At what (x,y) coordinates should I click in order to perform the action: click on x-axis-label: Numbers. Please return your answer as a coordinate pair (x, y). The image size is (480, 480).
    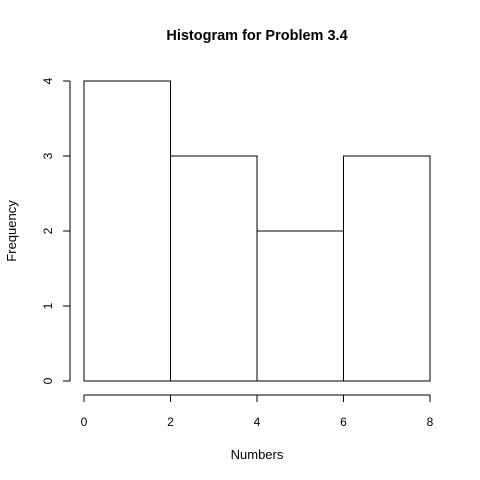
    Looking at the image, I should click on (257, 454).